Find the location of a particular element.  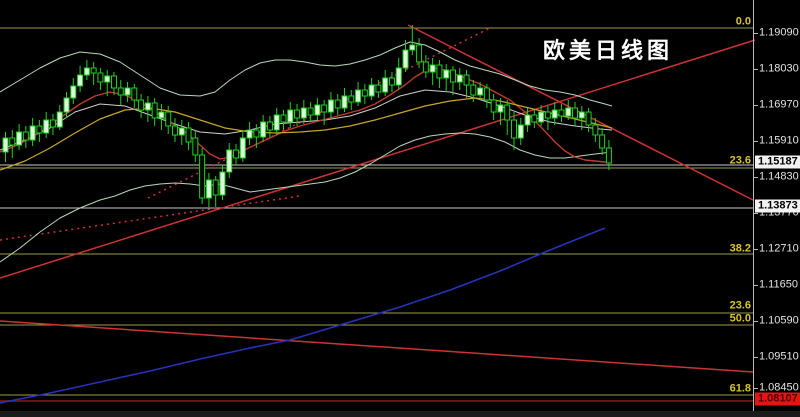

price-axis-label: 1.12710 is located at coordinates (779, 248).